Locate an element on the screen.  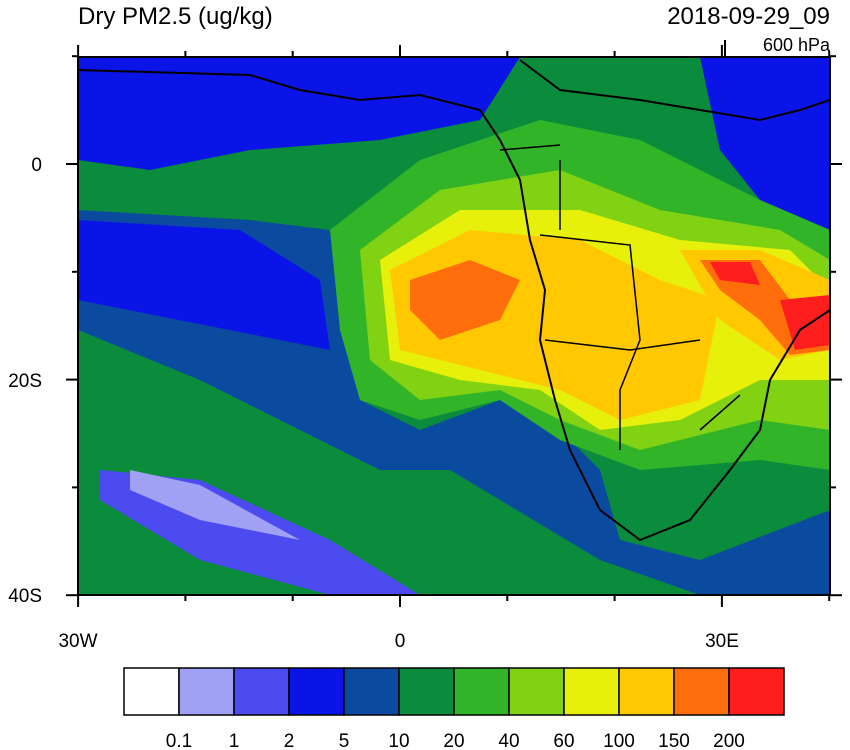
colorbar-label: 2 is located at coordinates (289, 740).